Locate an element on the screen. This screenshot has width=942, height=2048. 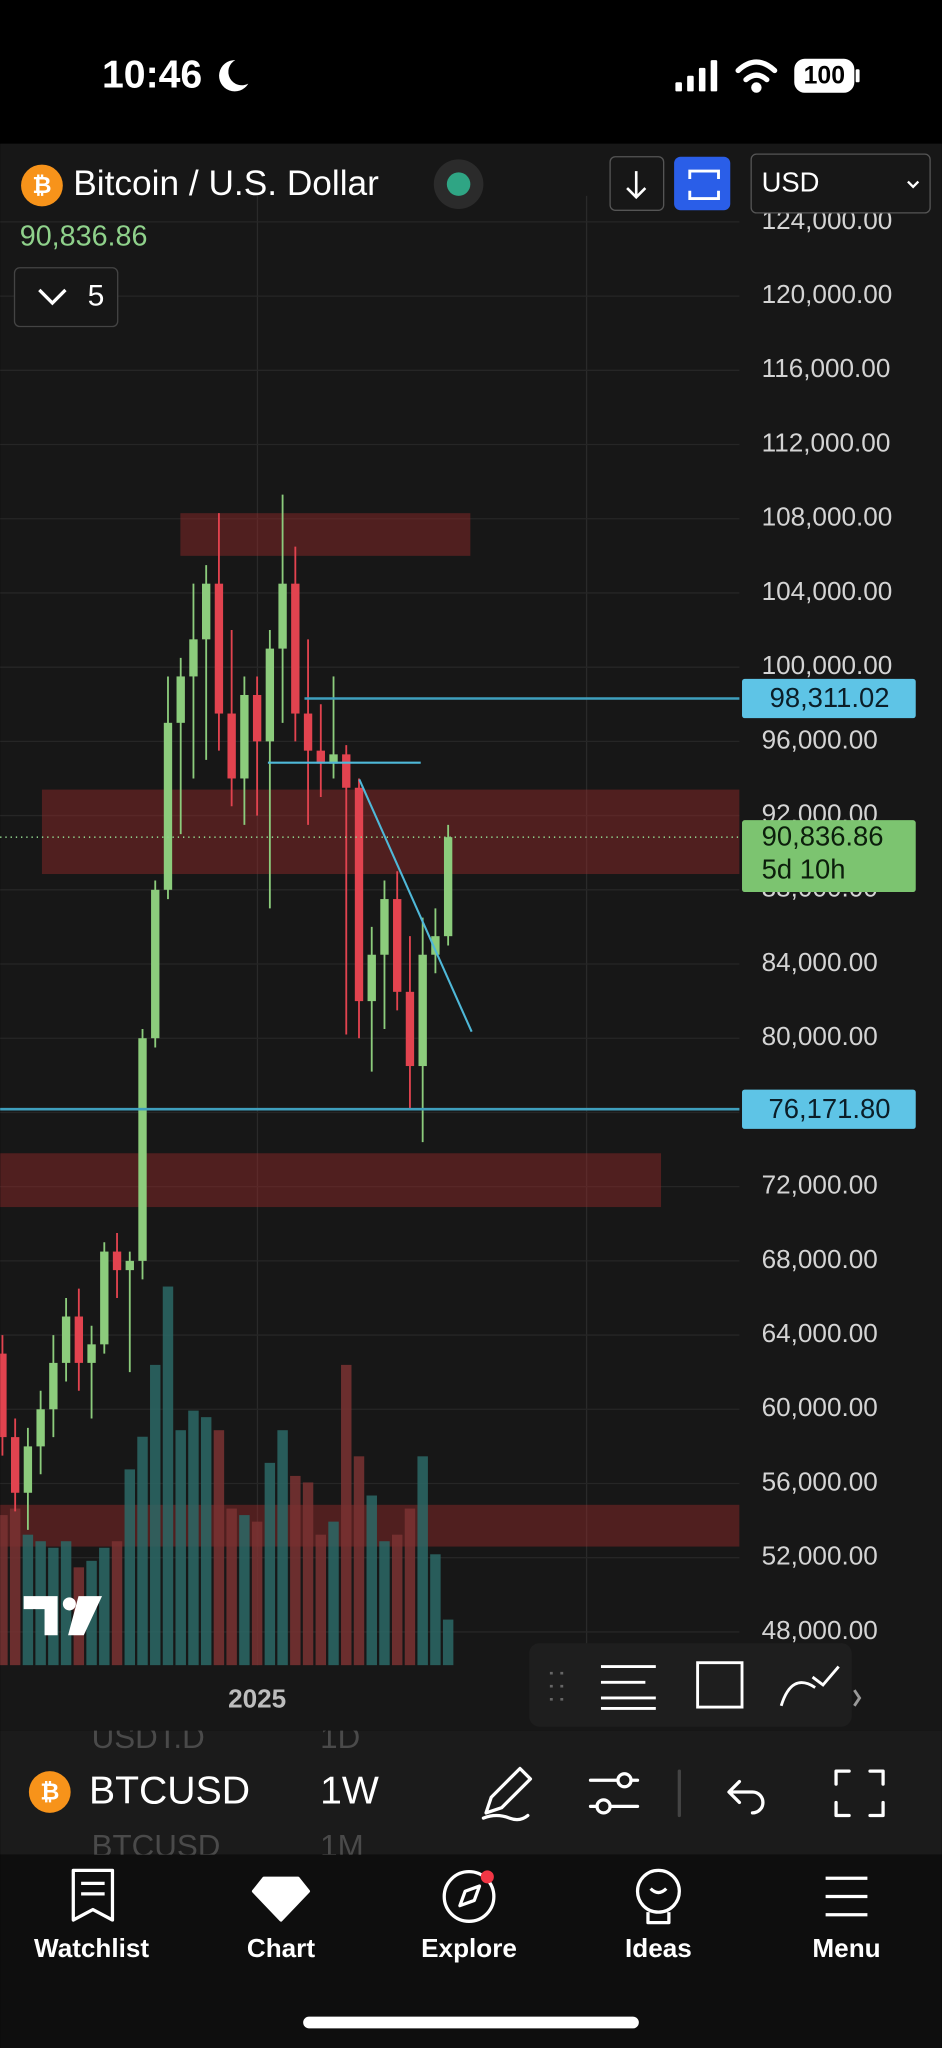
tab-bar is located at coordinates (471, 1951).